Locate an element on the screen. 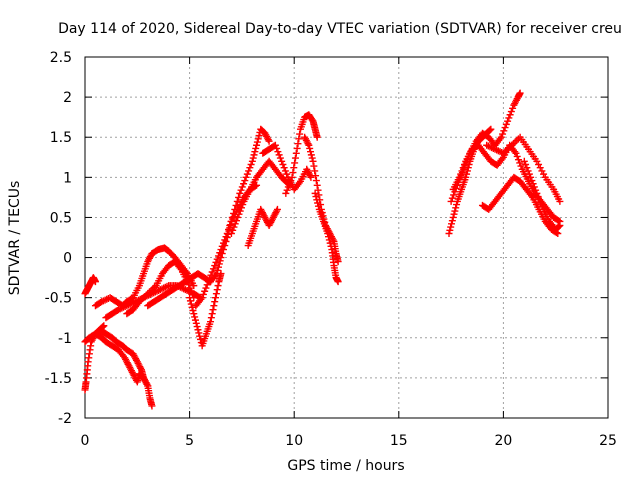 This screenshot has width=640, height=480. y-tick-label: -2 is located at coordinates (65, 419).